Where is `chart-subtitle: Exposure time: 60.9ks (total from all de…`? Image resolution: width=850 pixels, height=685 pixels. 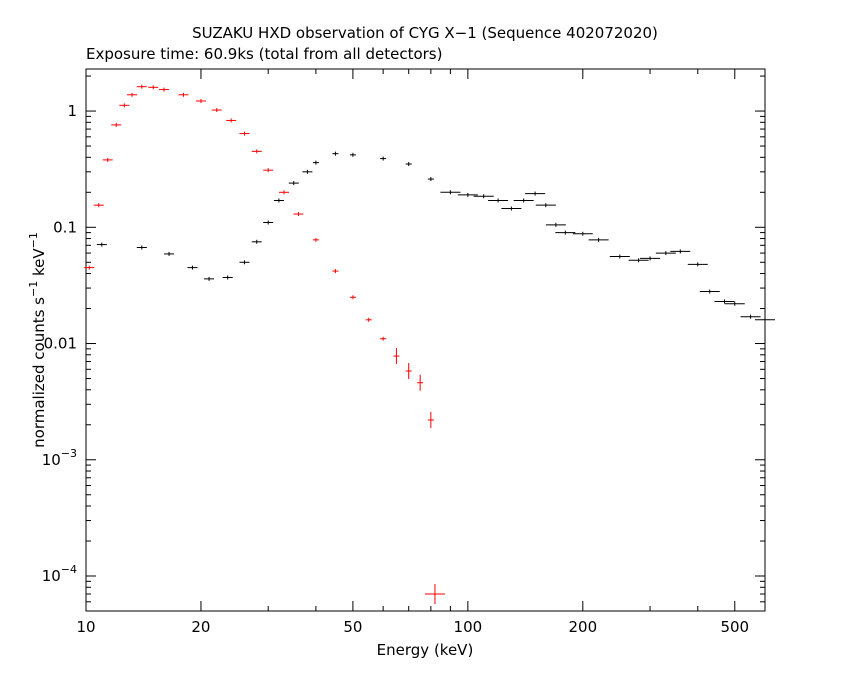 chart-subtitle: Exposure time: 60.9ks (total from all de… is located at coordinates (264, 54).